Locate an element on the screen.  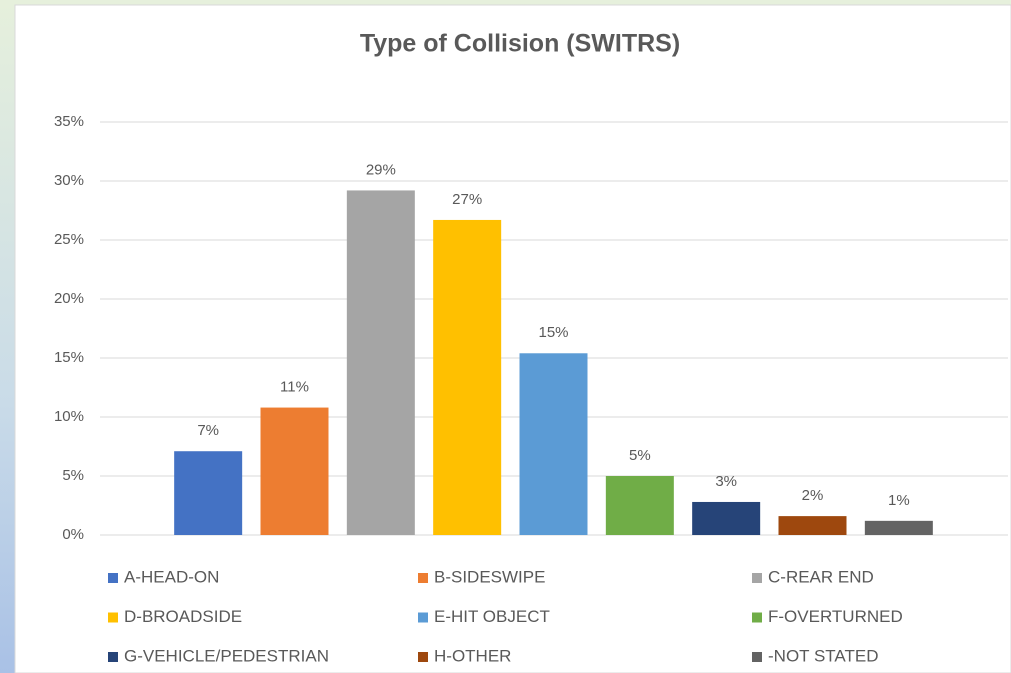
data-label: 11% is located at coordinates (294, 387).